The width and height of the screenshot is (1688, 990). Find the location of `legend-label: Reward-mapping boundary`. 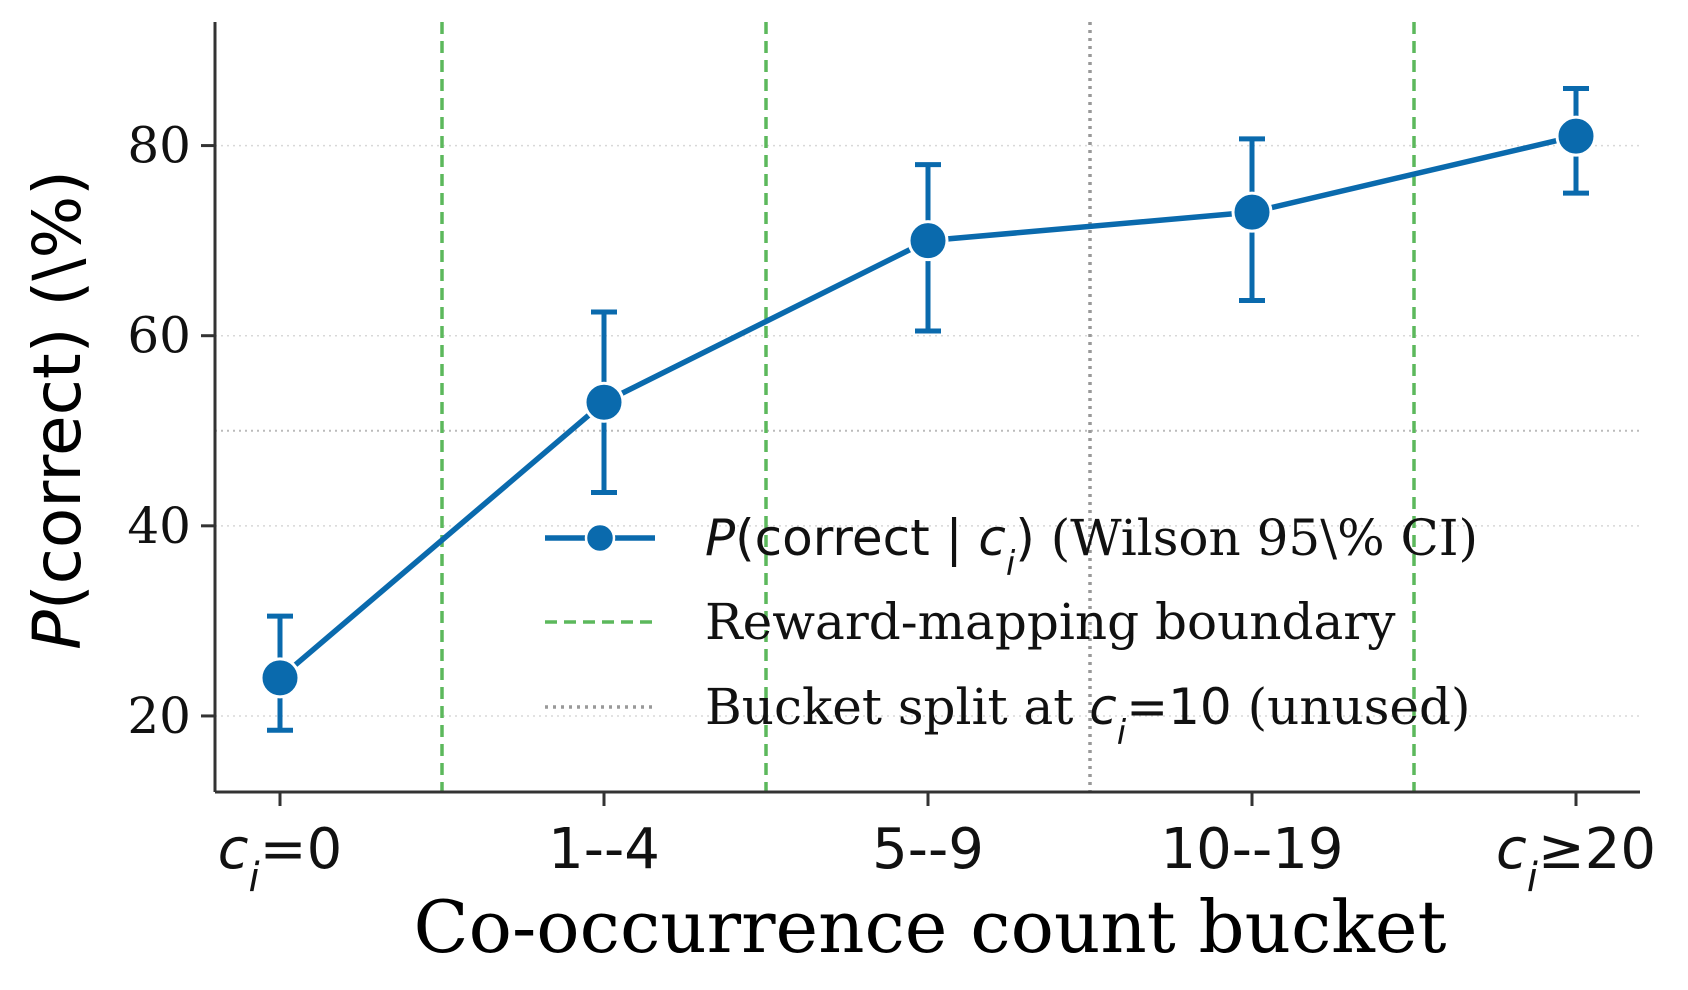

legend-label: Reward-mapping boundary is located at coordinates (1050, 622).